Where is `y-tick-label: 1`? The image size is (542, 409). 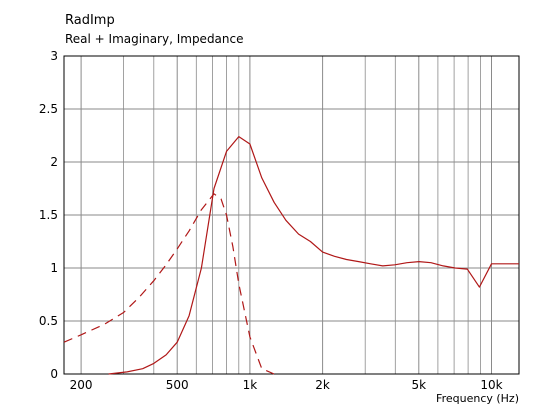
y-tick-label: 1 is located at coordinates (54, 268).